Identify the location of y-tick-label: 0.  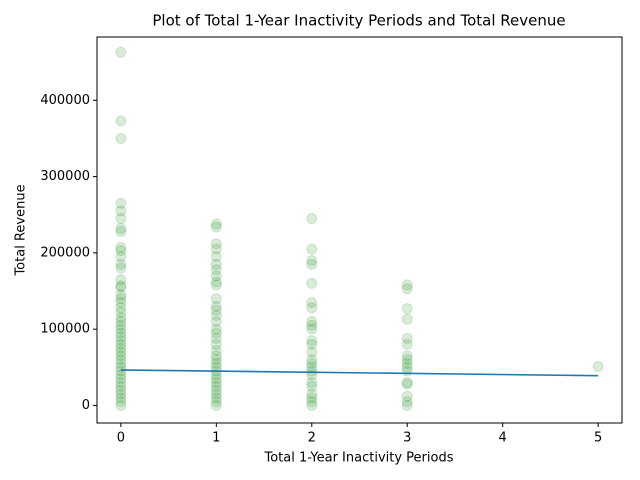
(86, 405).